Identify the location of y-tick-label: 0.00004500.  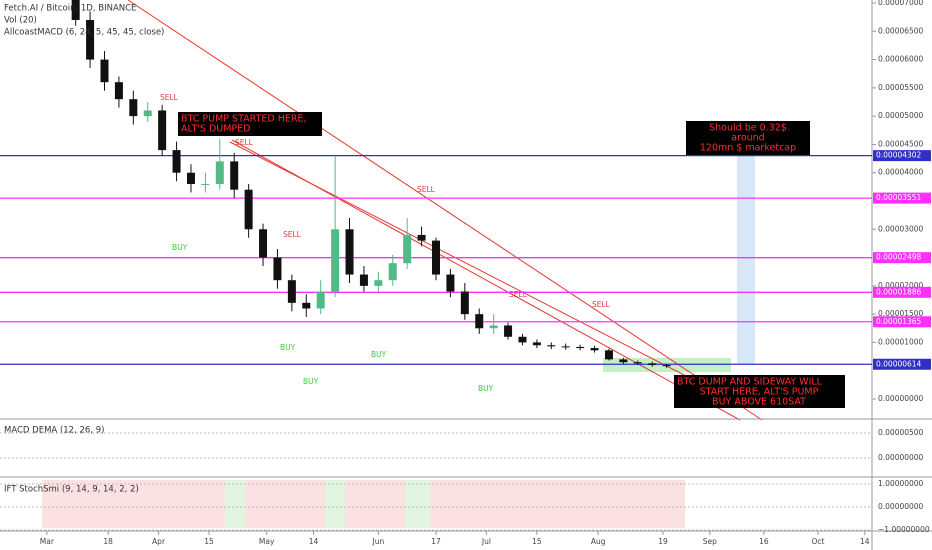
(901, 143).